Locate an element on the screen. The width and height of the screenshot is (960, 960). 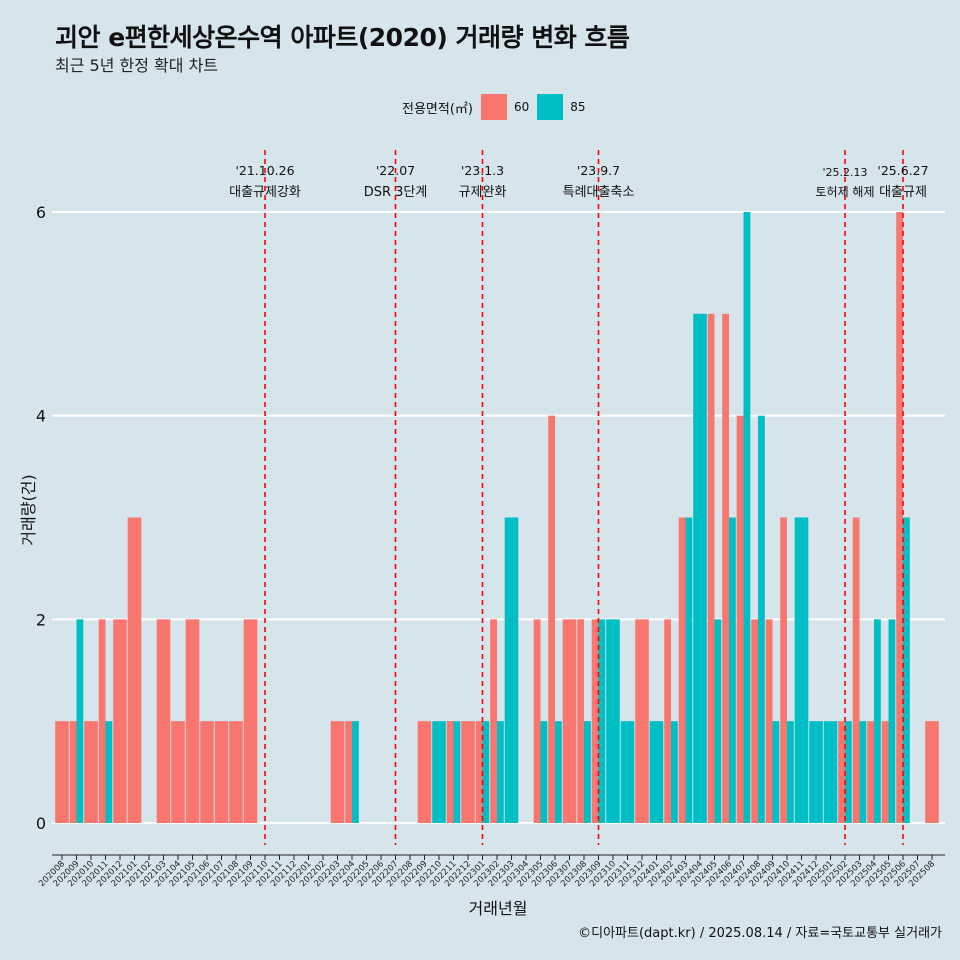
event-label: 대출규제 is located at coordinates (903, 192).